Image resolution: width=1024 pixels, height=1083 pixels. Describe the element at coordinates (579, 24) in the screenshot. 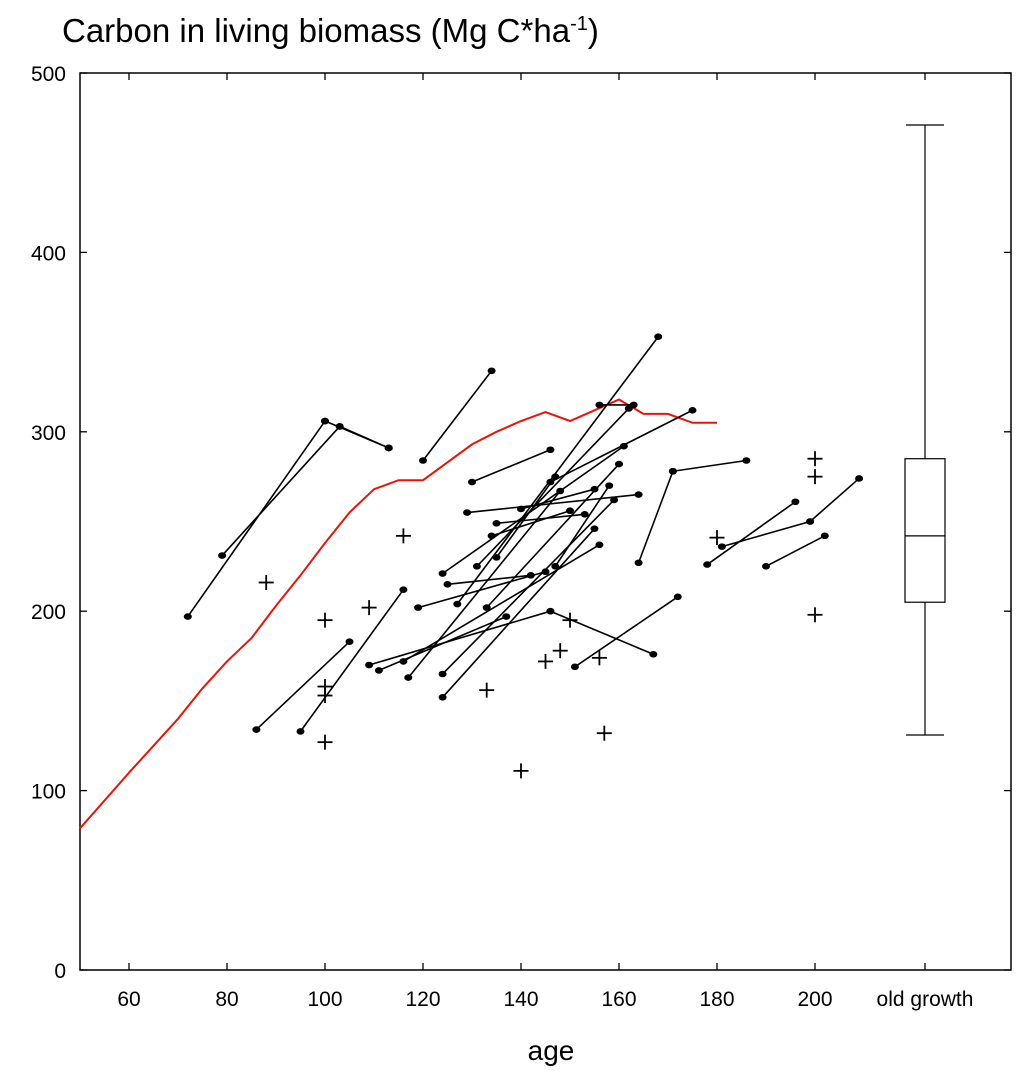

I see `chart-title-superscript: -1` at that location.